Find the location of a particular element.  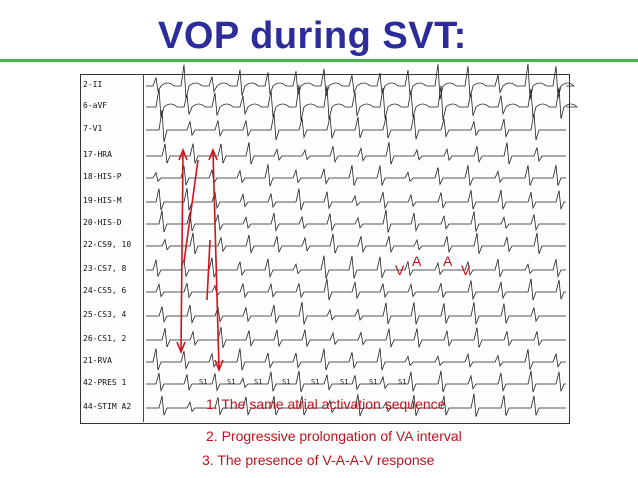

channel-label: 17-HRA is located at coordinates (97, 154).